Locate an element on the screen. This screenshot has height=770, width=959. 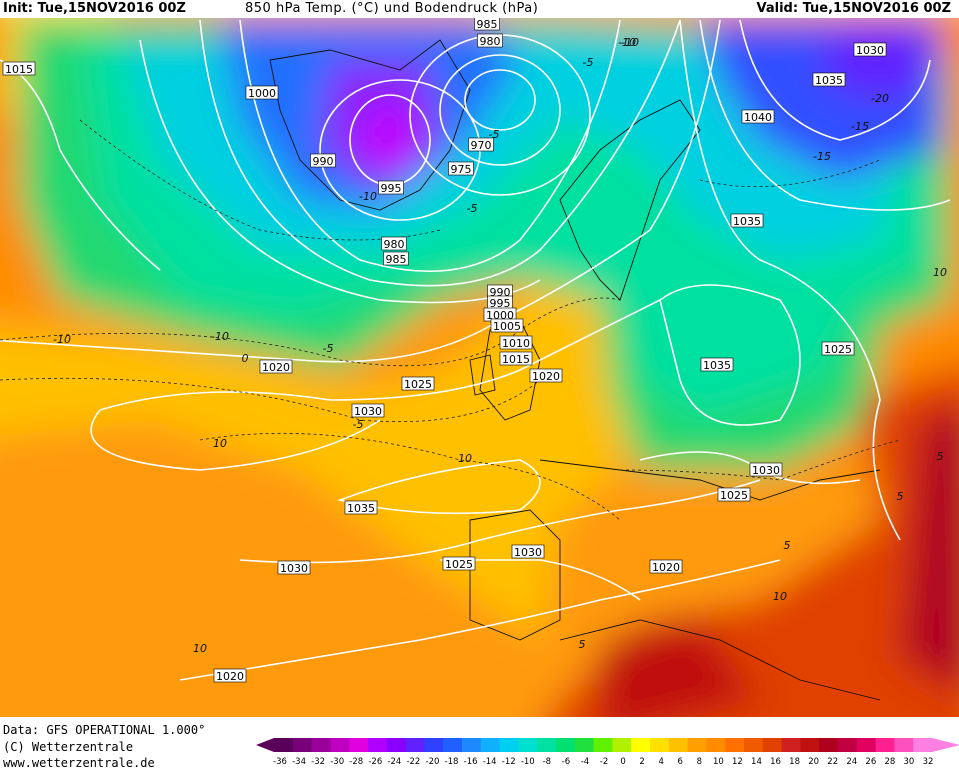
colorbar-tick-label: 26 is located at coordinates (870, 761).